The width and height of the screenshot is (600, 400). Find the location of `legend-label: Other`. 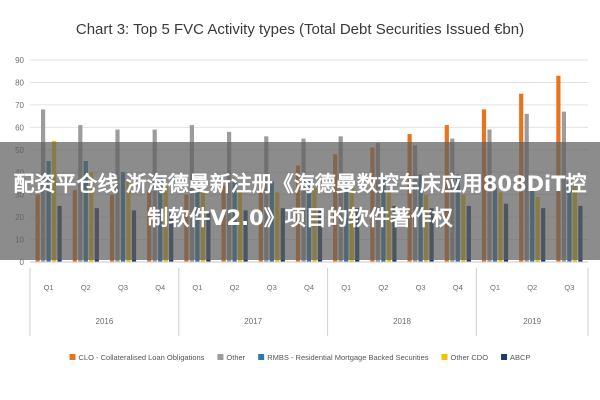

legend-label: Other is located at coordinates (235, 357).